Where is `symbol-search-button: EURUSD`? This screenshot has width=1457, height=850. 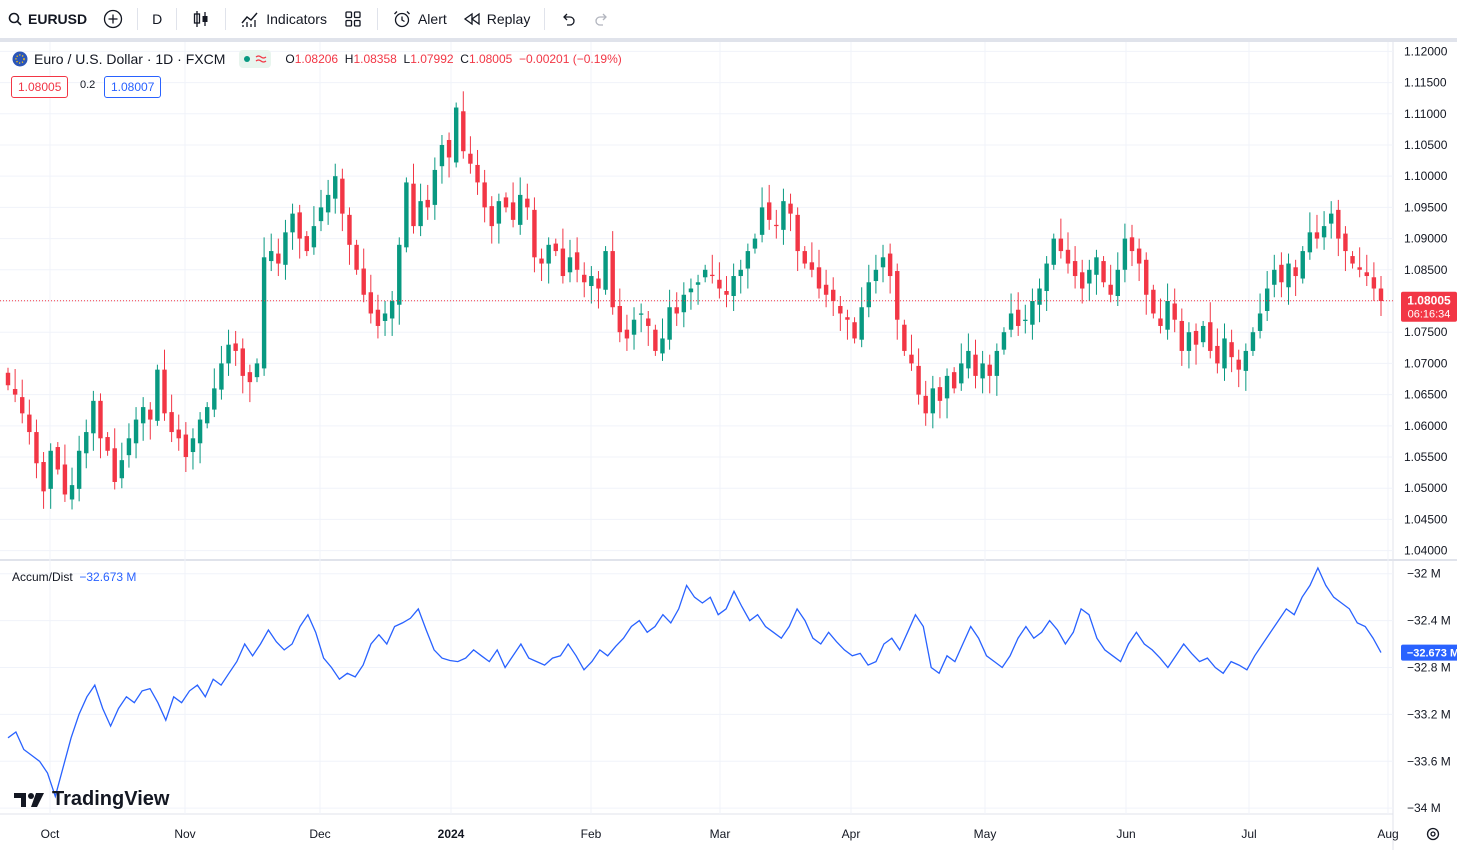 symbol-search-button: EURUSD is located at coordinates (47, 19).